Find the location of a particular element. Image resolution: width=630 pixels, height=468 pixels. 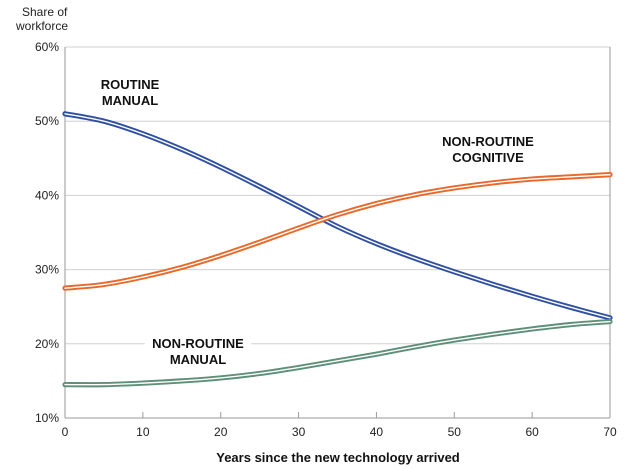

series-non-routine-manual is located at coordinates (337, 353).